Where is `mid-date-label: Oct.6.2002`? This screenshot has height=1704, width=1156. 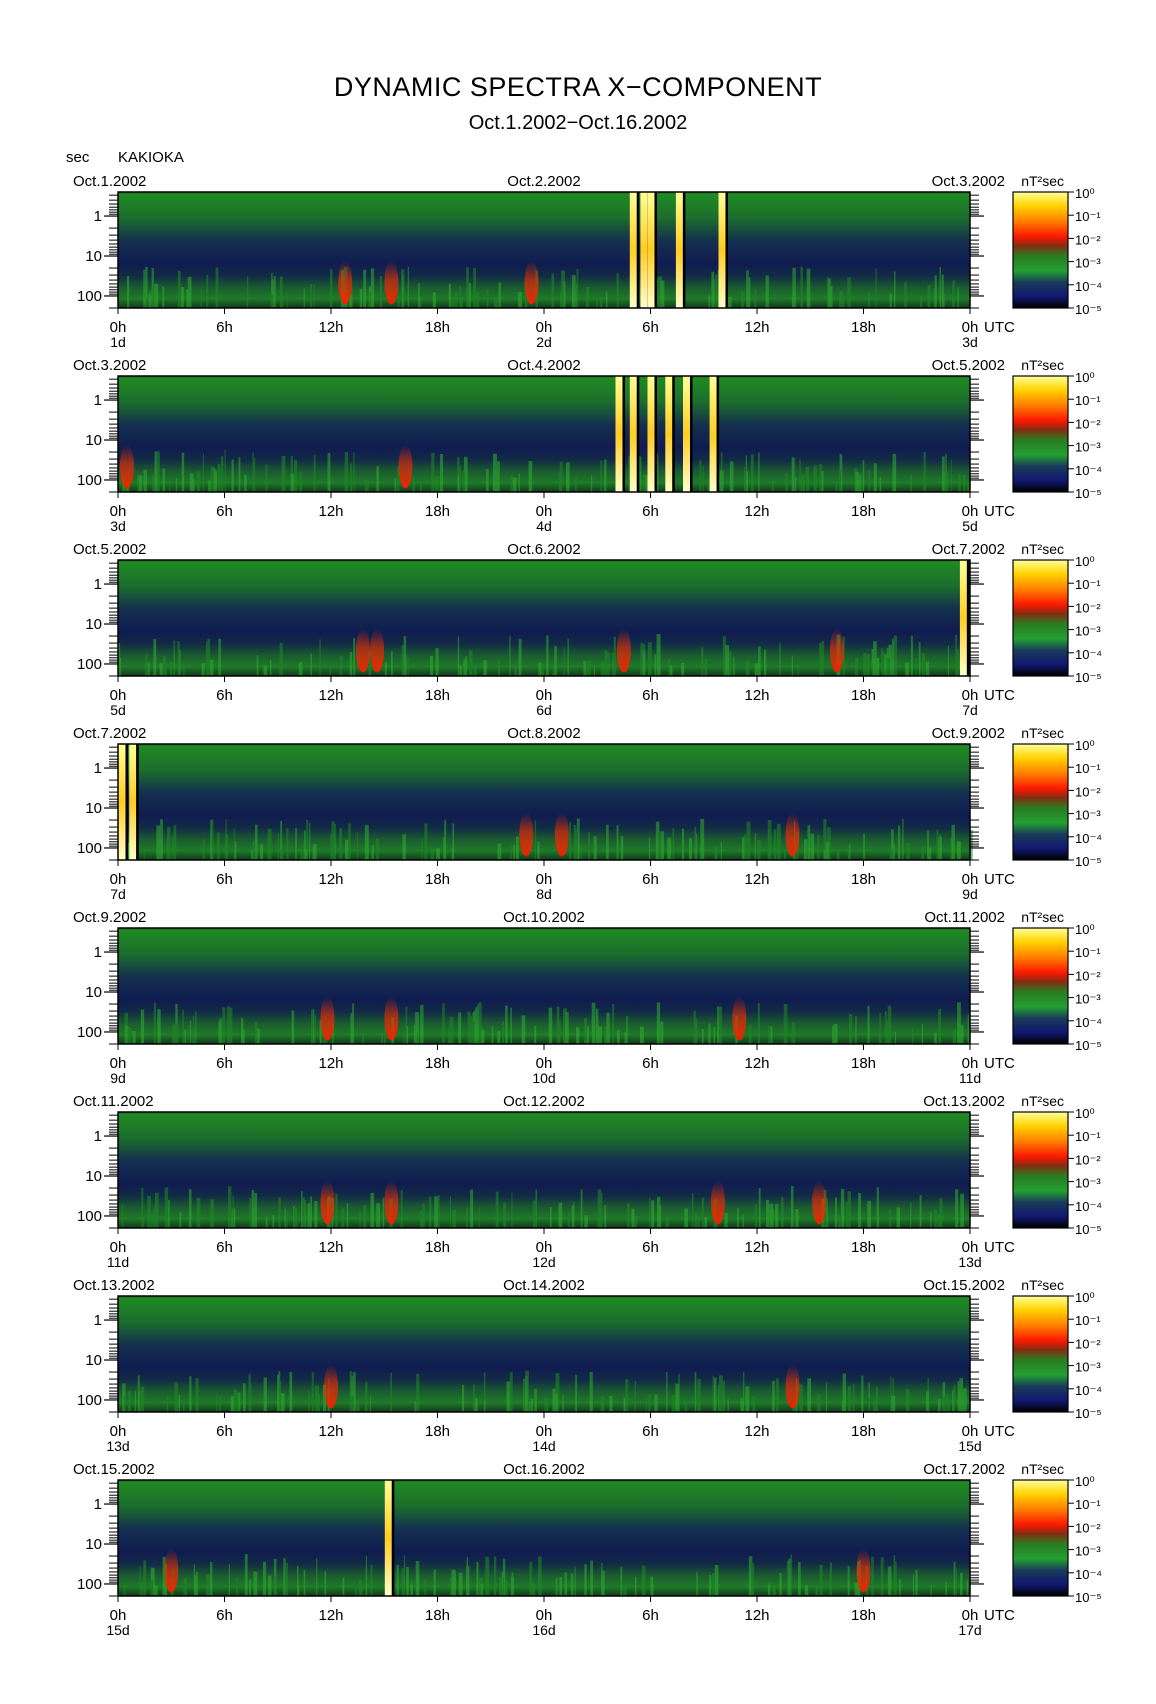
mid-date-label: Oct.6.2002 is located at coordinates (543, 549).